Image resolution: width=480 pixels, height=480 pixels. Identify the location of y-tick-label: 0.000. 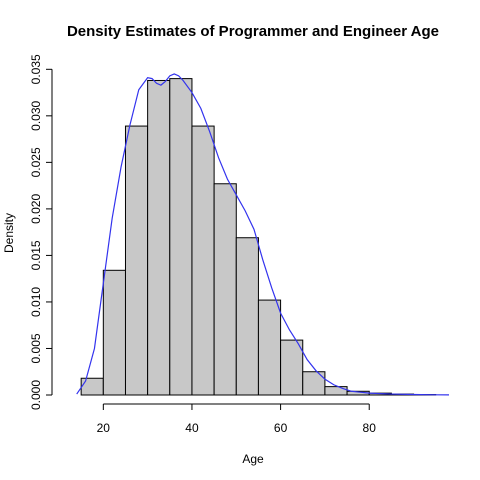
(36, 395).